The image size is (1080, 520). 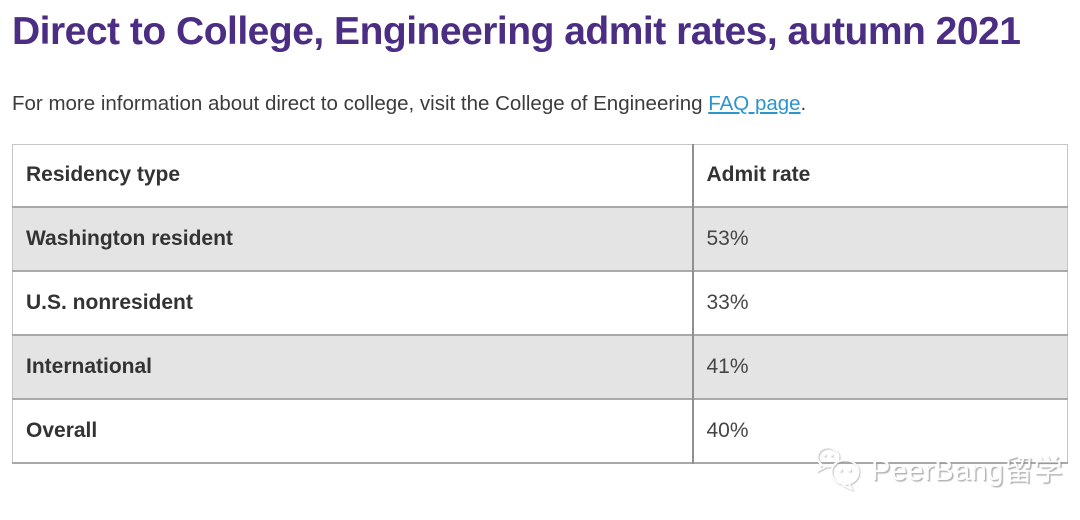 I want to click on residency-type-cell: U.S. nonresident, so click(x=109, y=302).